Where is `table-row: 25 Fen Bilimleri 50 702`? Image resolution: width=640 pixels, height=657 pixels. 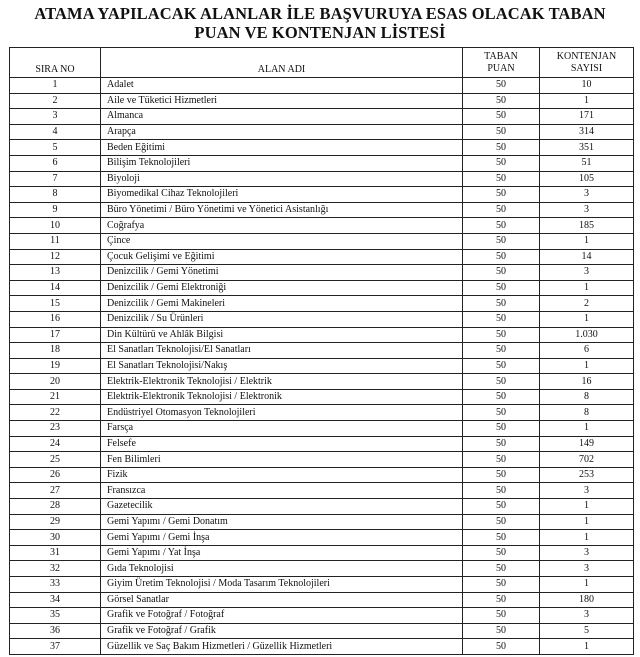 table-row: 25 Fen Bilimleri 50 702 is located at coordinates (321, 459).